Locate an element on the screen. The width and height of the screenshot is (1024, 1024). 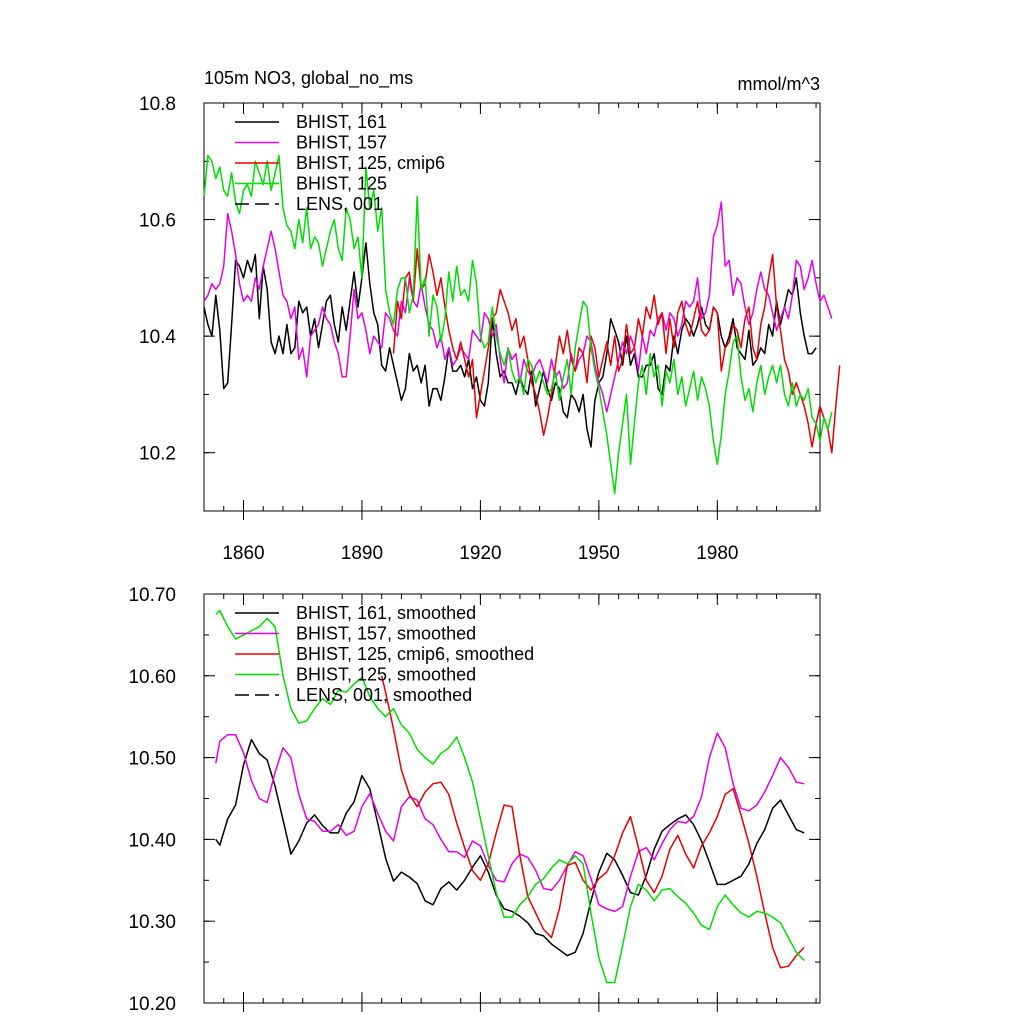
legend-label: BHIST, 161 is located at coordinates (341, 122).